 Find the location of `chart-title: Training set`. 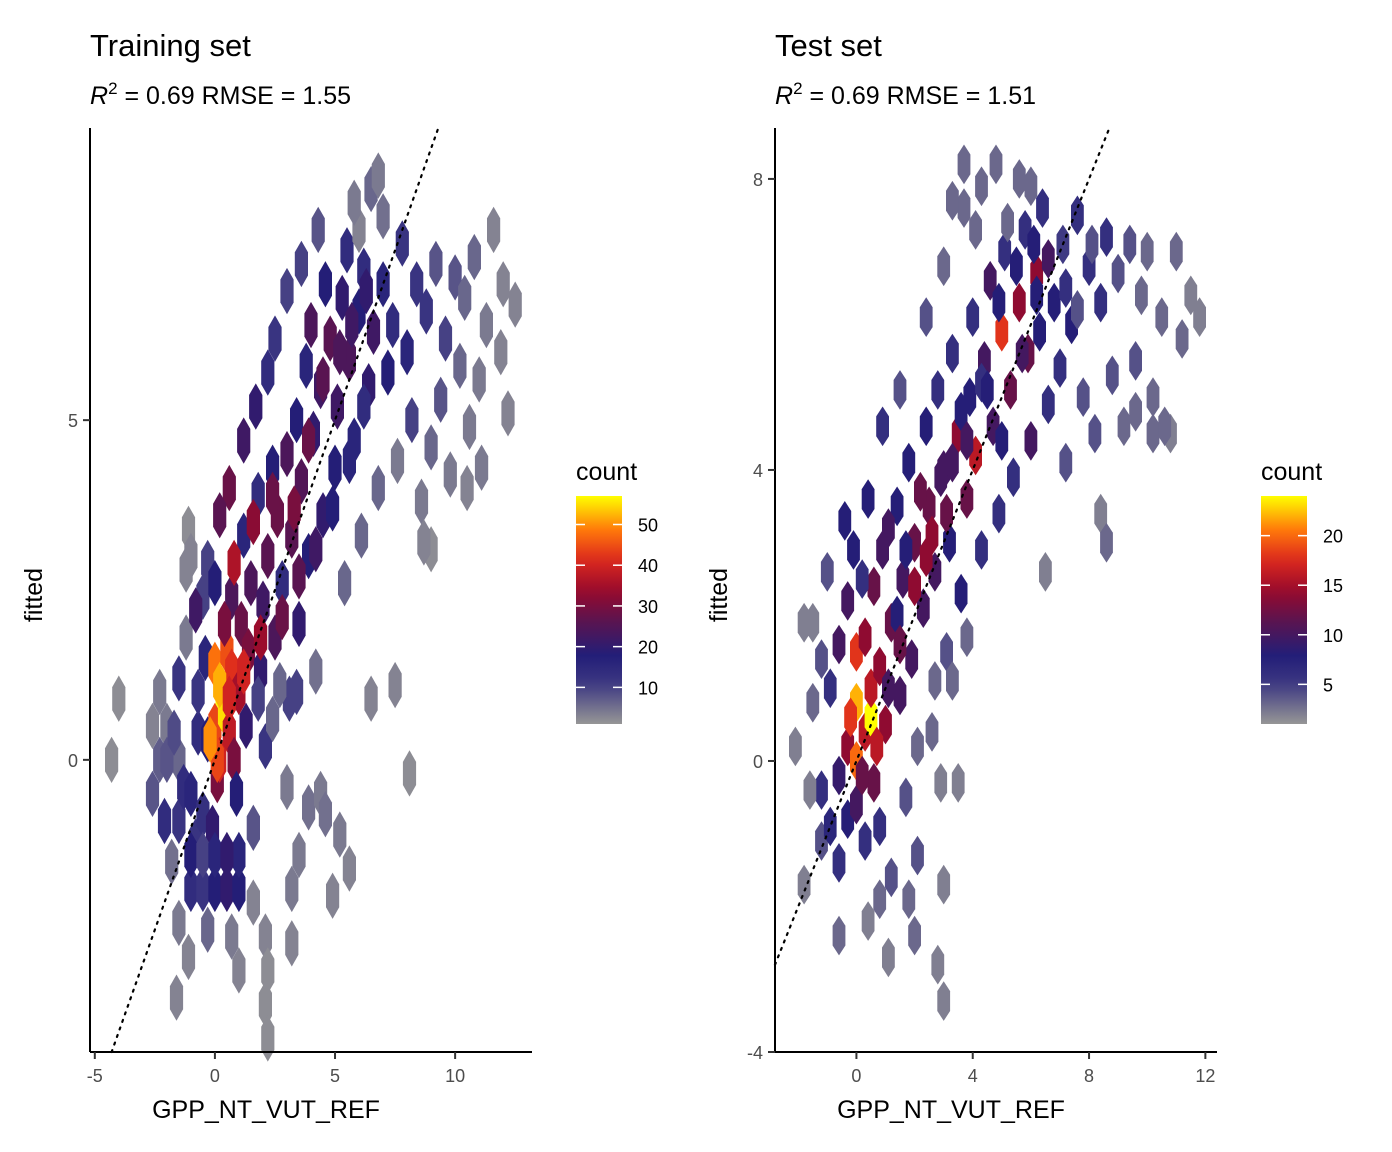

chart-title: Training set is located at coordinates (170, 45).